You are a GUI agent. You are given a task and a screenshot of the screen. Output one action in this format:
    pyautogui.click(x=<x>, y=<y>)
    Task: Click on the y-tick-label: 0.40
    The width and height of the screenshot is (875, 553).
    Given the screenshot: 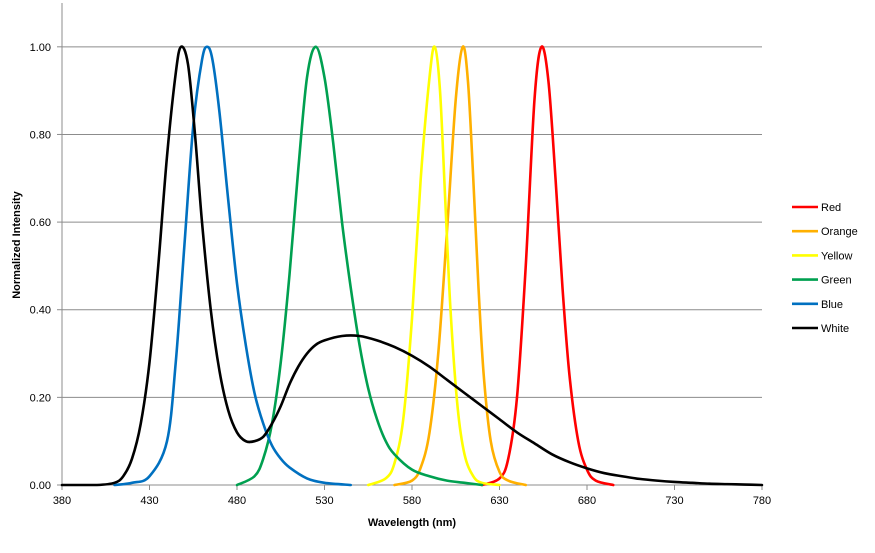 What is the action you would take?
    pyautogui.click(x=40, y=311)
    